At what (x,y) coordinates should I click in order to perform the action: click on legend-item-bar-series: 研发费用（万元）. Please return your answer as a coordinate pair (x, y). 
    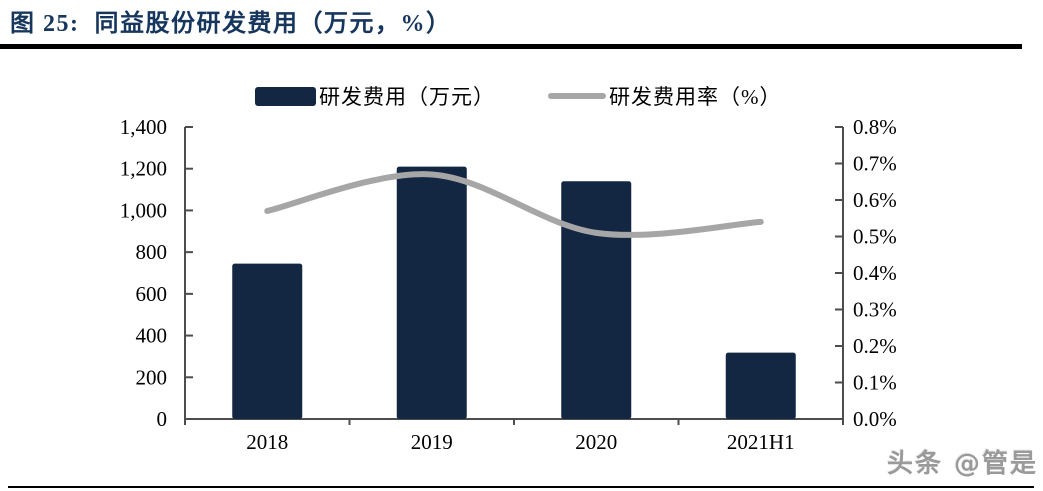
    Looking at the image, I should click on (375, 97).